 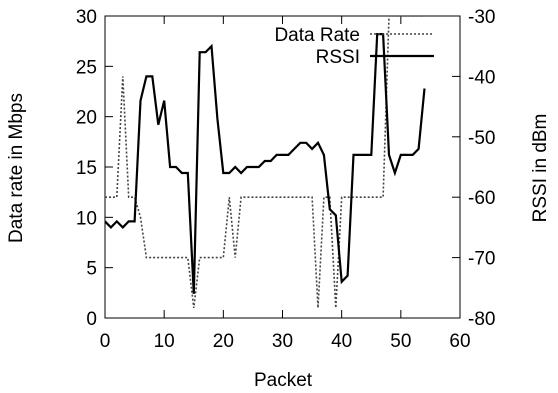 I want to click on y-tick-label: 5, so click(x=91, y=269).